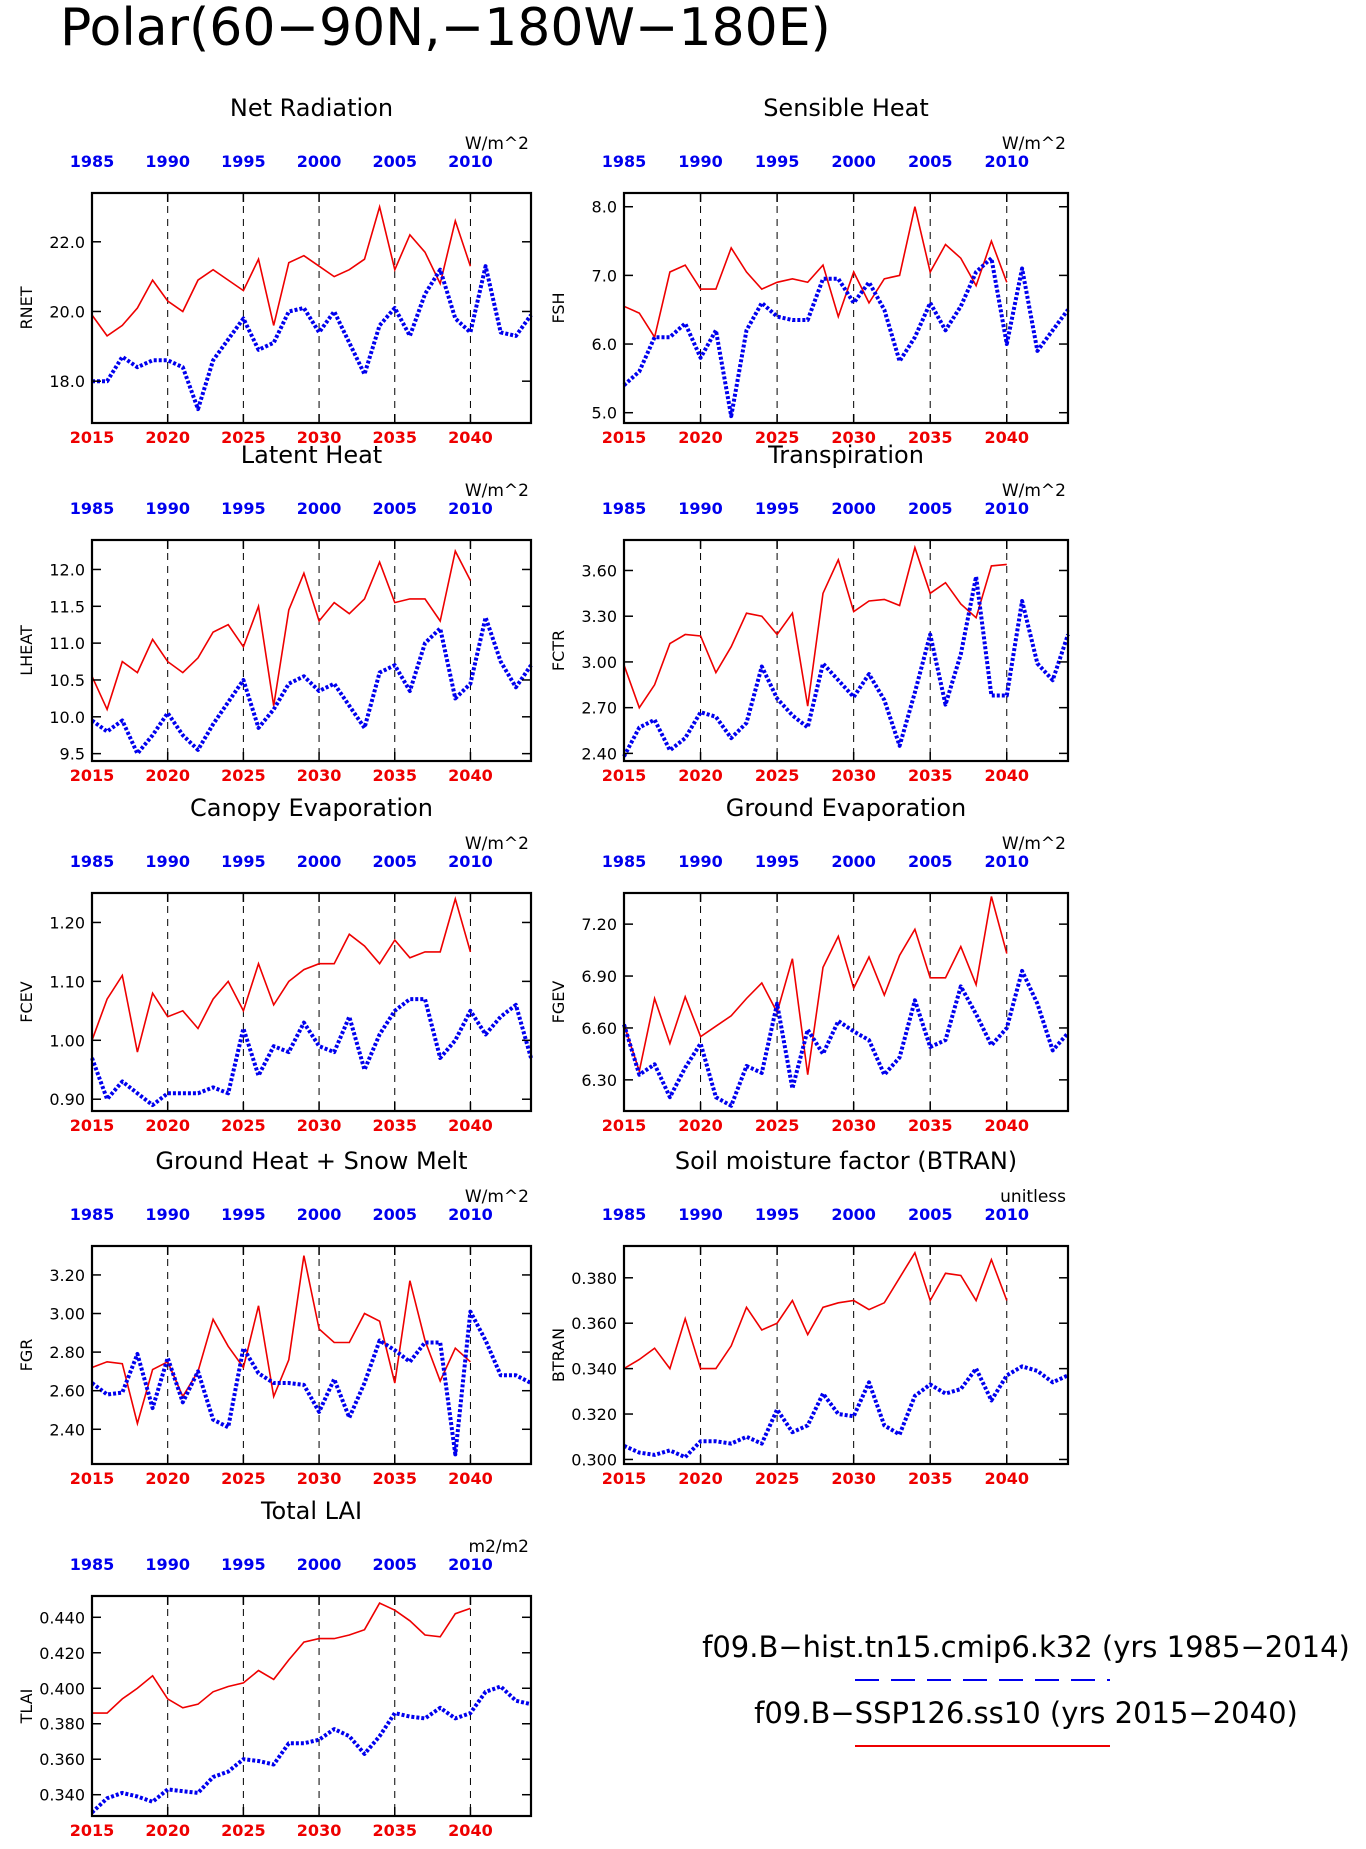 The image size is (1366, 1849). I want to click on y-tick-label: 10.0, so click(67, 717).